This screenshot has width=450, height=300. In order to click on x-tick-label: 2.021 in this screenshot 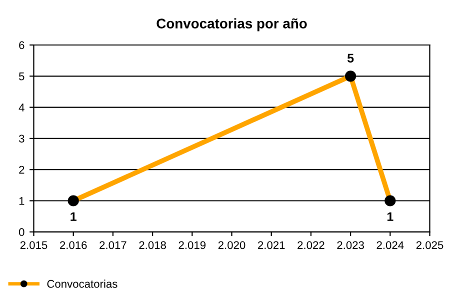, I will do `click(271, 245)`.